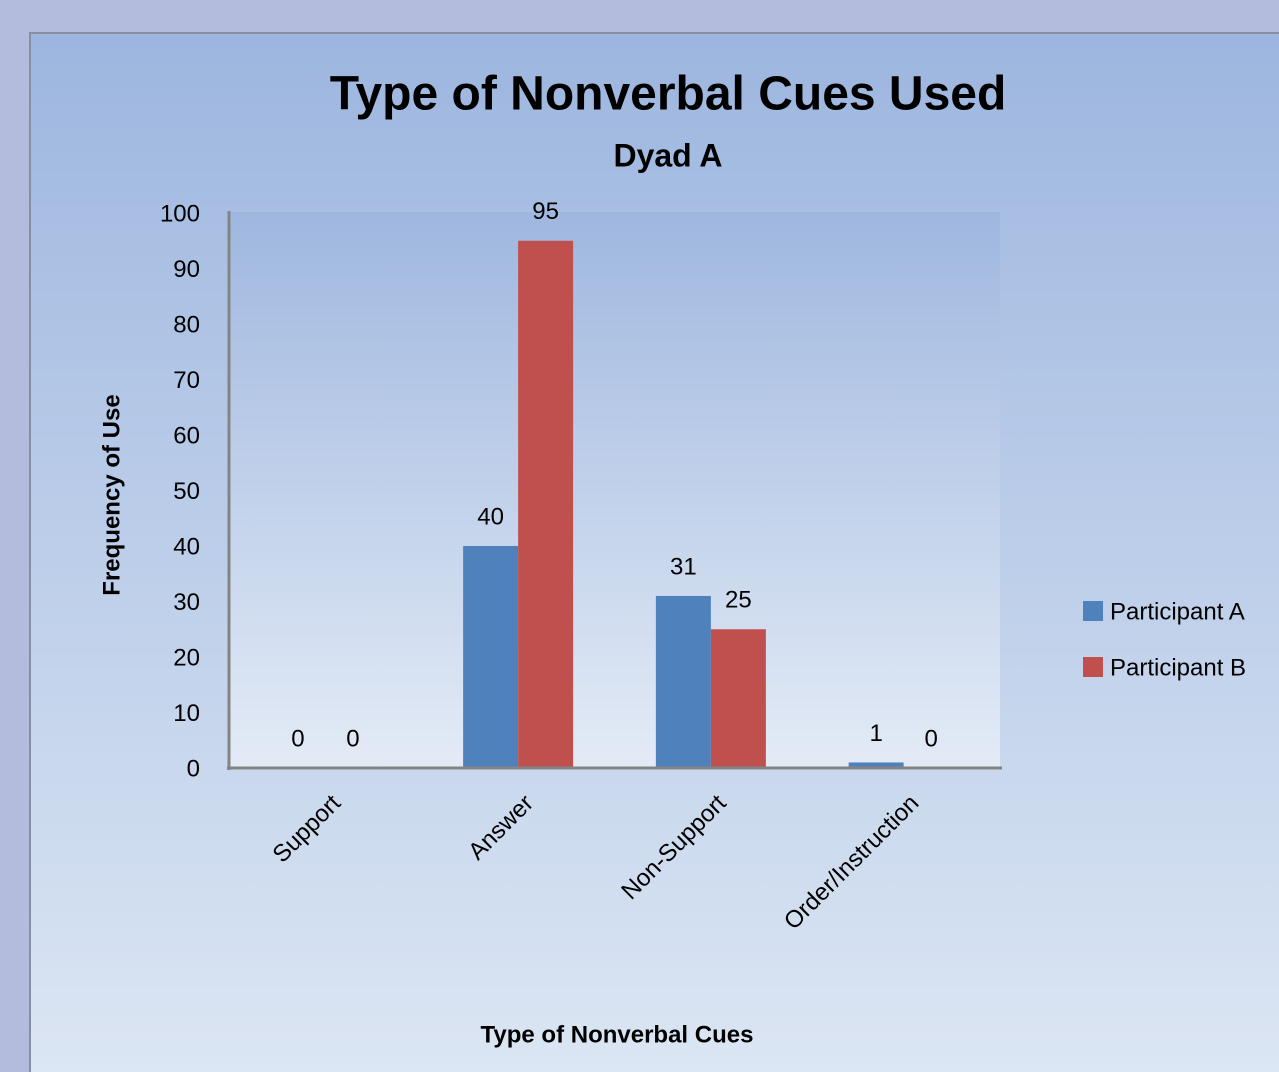 The image size is (1279, 1072). Describe the element at coordinates (1177, 611) in the screenshot. I see `legend-label: Participant A` at that location.